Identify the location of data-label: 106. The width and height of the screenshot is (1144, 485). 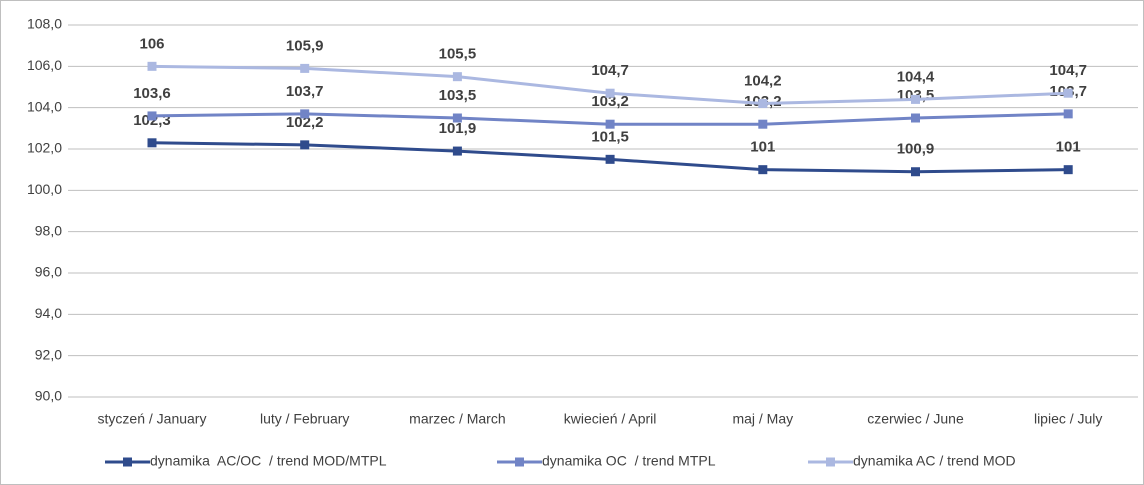
(151, 43).